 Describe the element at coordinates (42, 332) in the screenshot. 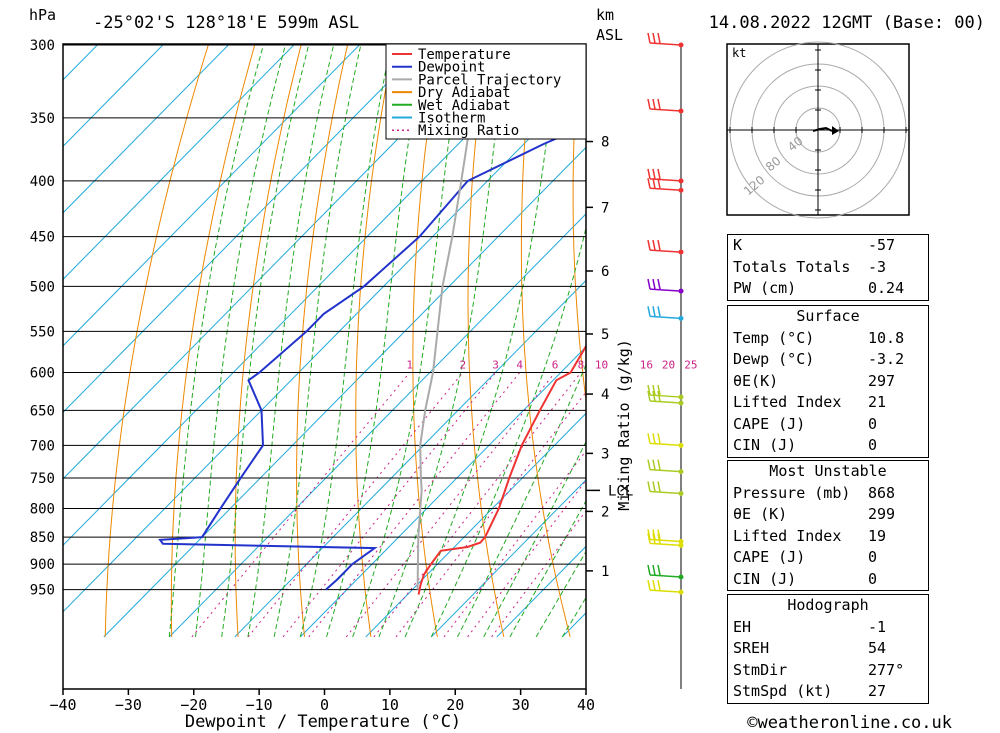

I see `y-tick-label: 550` at that location.